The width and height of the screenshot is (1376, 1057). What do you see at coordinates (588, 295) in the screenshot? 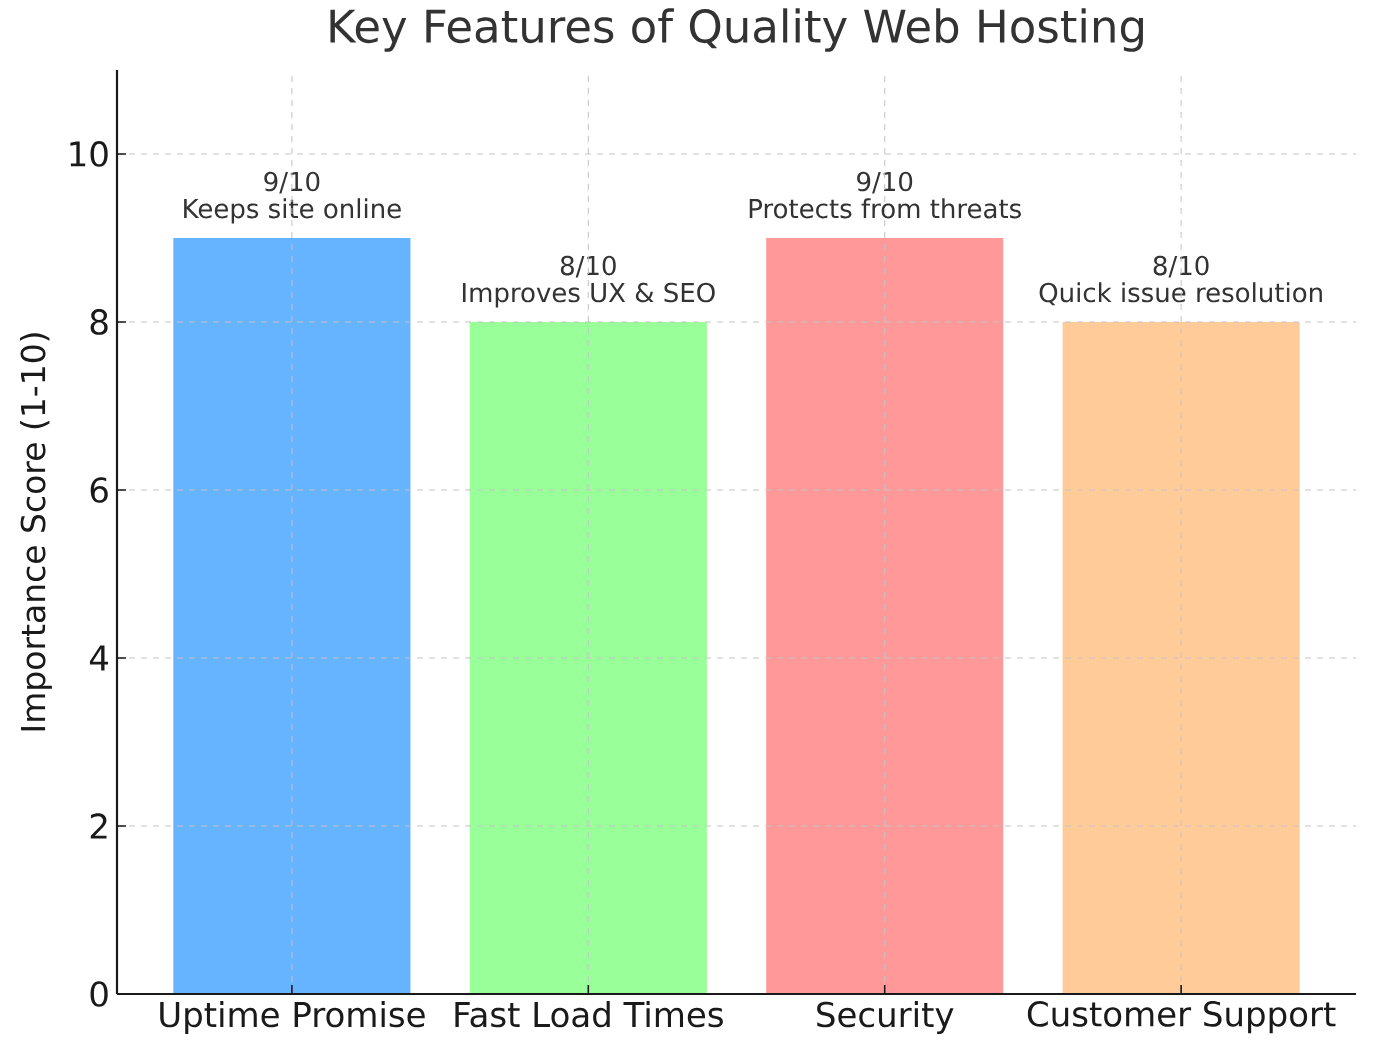
I see `annotation: Improves UX & SEO` at bounding box center [588, 295].